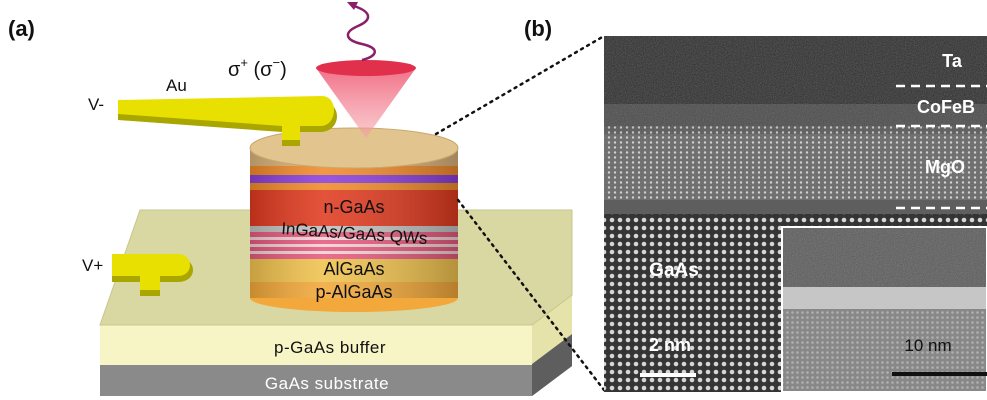  Describe the element at coordinates (152, 275) in the screenshot. I see `v-plus-contact` at that location.